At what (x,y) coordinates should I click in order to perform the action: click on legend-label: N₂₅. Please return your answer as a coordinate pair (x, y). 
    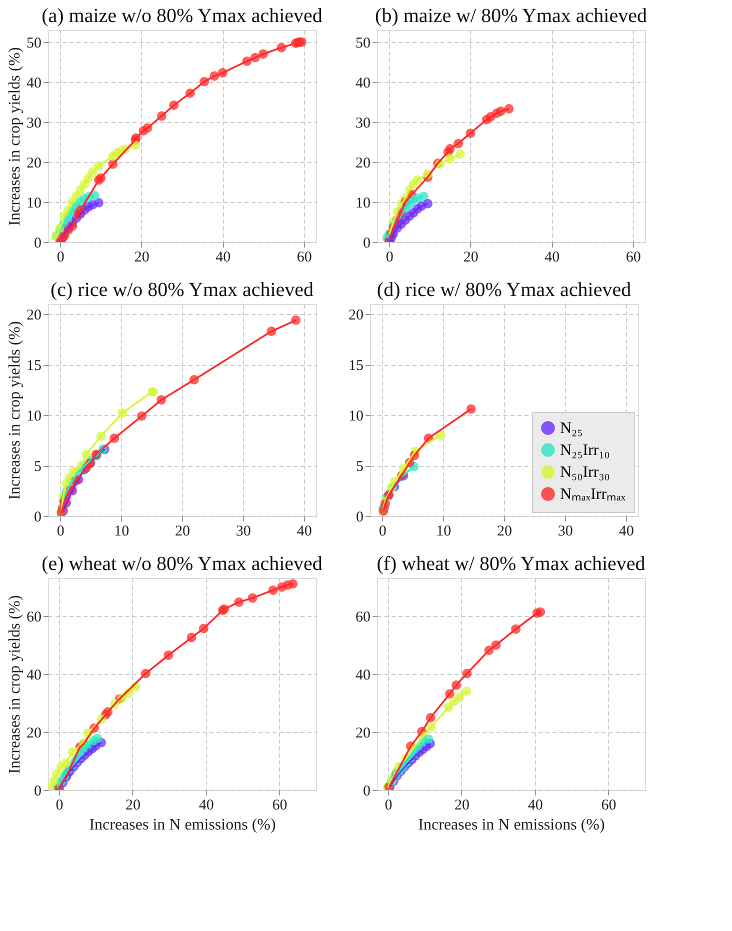
    Looking at the image, I should click on (571, 428).